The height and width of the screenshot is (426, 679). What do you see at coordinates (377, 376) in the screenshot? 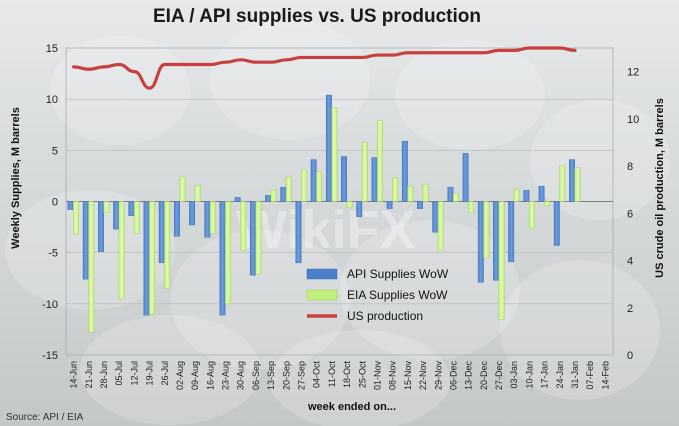
I see `x-tick-label: 01-Nov` at bounding box center [377, 376].